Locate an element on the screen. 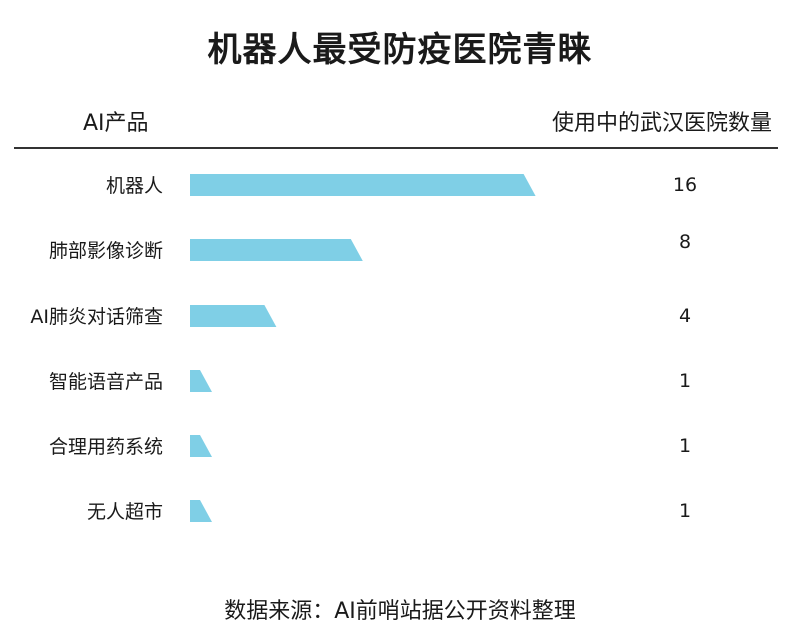 This screenshot has width=800, height=635. header-divider is located at coordinates (396, 148).